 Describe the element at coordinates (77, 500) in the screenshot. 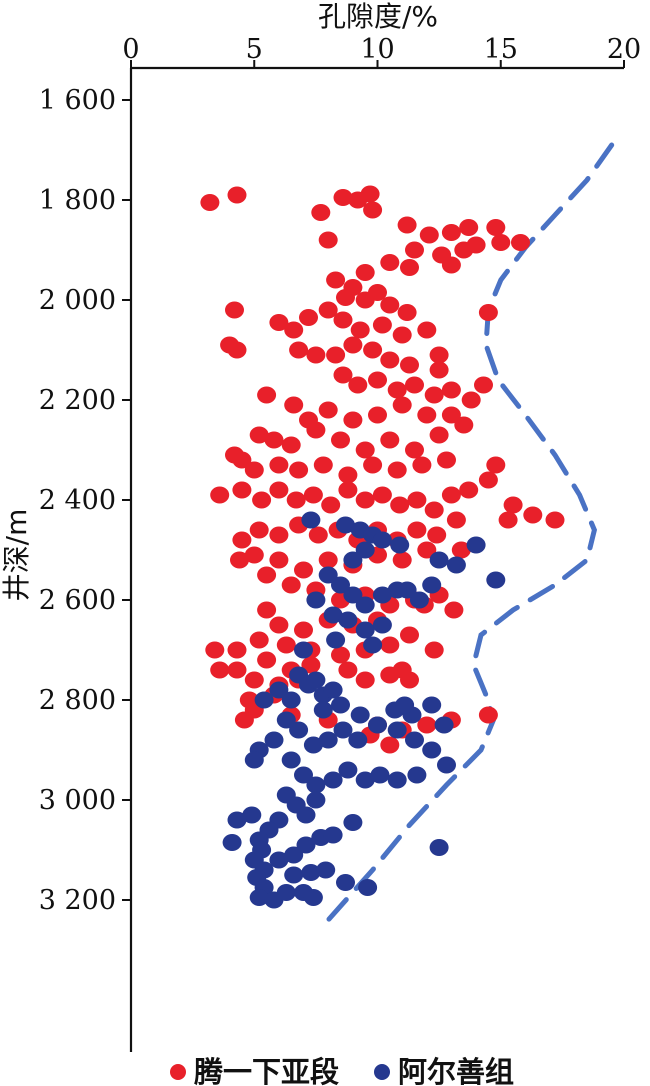

I see `y-tick-label: 2 400` at that location.